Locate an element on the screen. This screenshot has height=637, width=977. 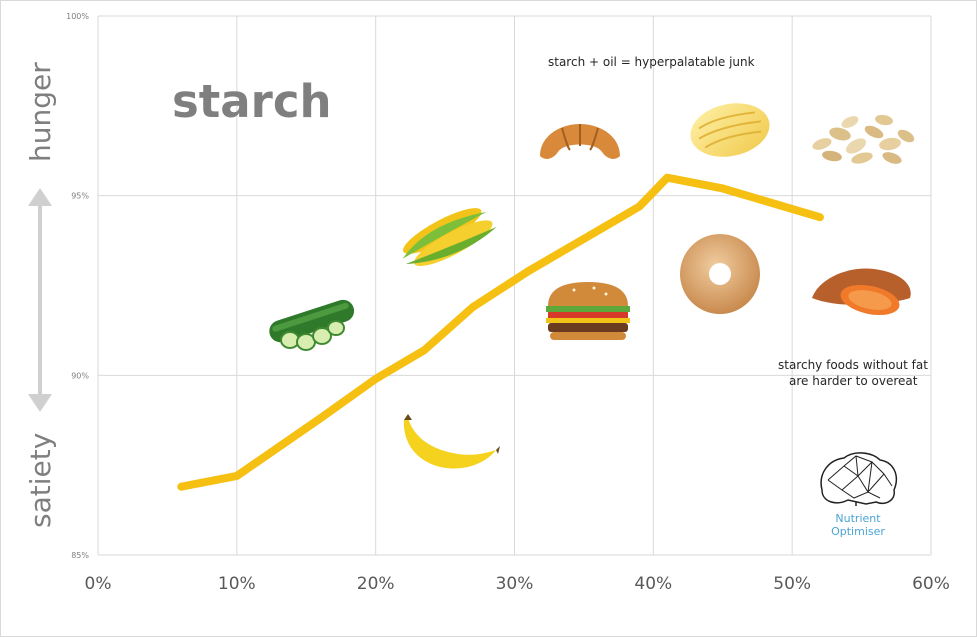
double-arrow-icon is located at coordinates (40, 300).